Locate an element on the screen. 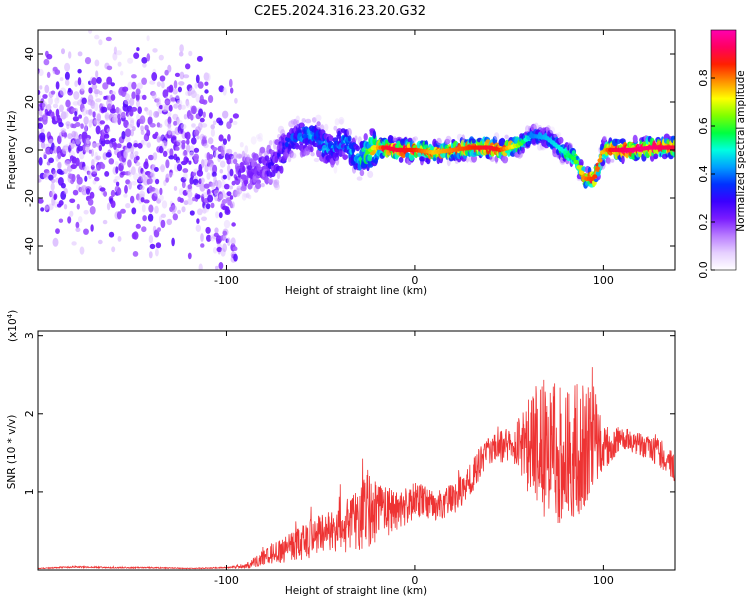 This screenshot has width=750, height=600. ridge-cell is located at coordinates (574, 158).